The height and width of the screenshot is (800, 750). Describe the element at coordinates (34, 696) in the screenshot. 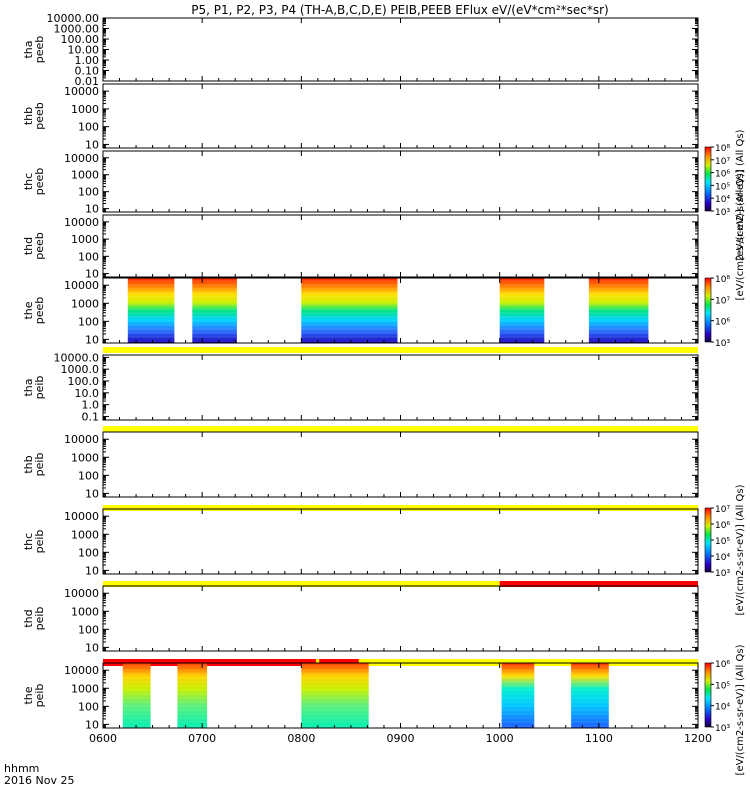

I see `panel-label-the_peib: thepeib` at that location.